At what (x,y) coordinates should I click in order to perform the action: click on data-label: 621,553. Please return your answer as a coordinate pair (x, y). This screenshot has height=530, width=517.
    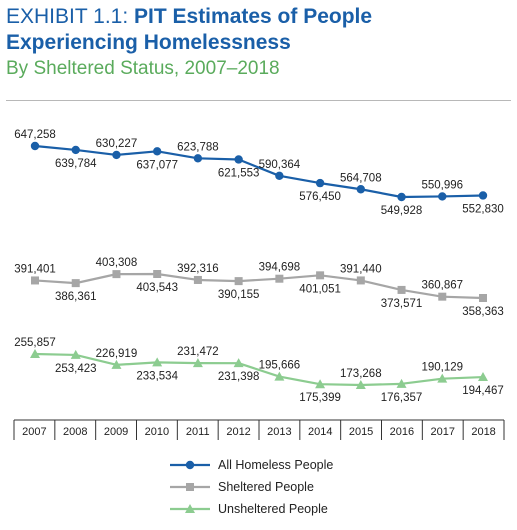
    Looking at the image, I should click on (239, 173).